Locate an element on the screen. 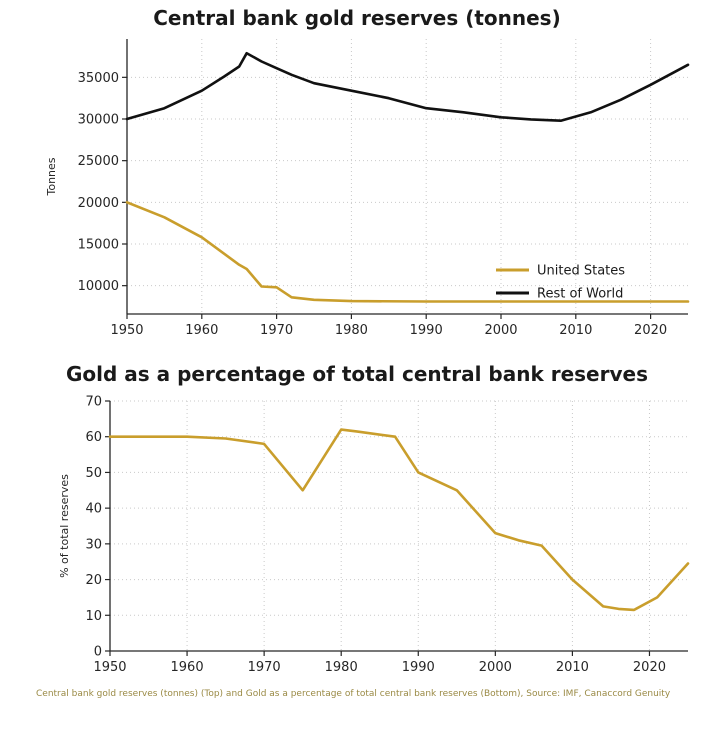  y-tick-label: 30 is located at coordinates (93, 544).